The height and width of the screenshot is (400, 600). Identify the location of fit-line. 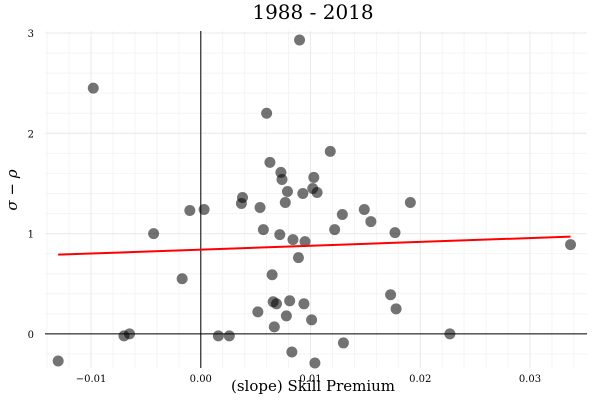
(314, 245).